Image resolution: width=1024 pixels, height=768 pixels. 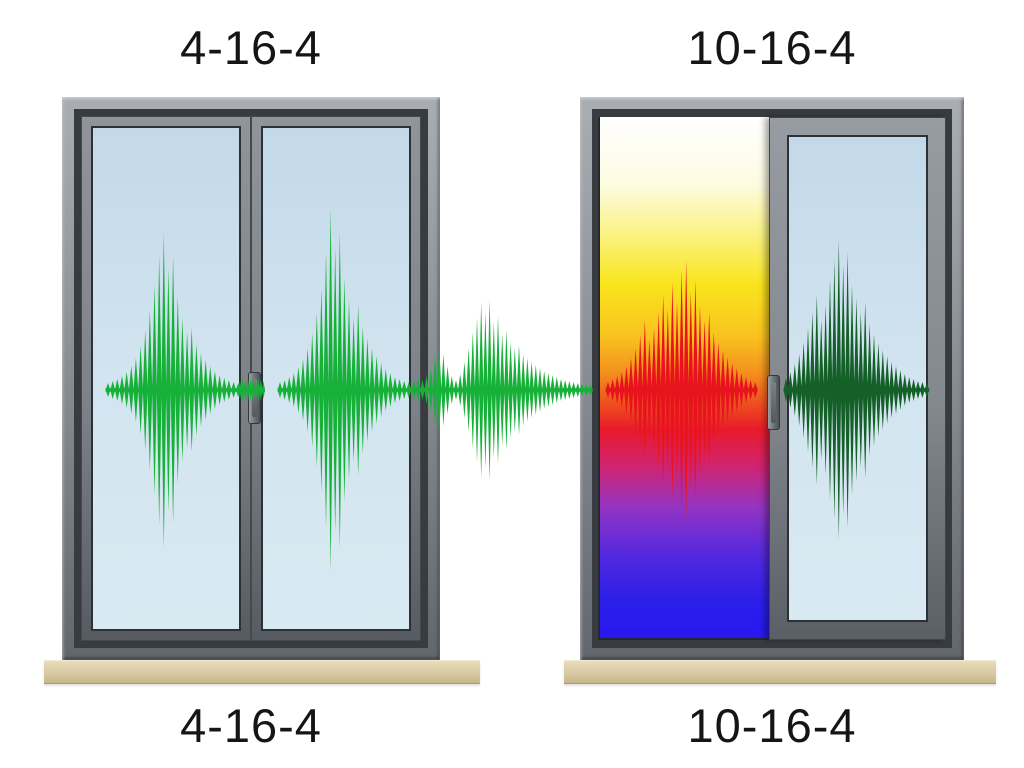 What do you see at coordinates (772, 47) in the screenshot?
I see `label-top-right: 10-16-4` at bounding box center [772, 47].